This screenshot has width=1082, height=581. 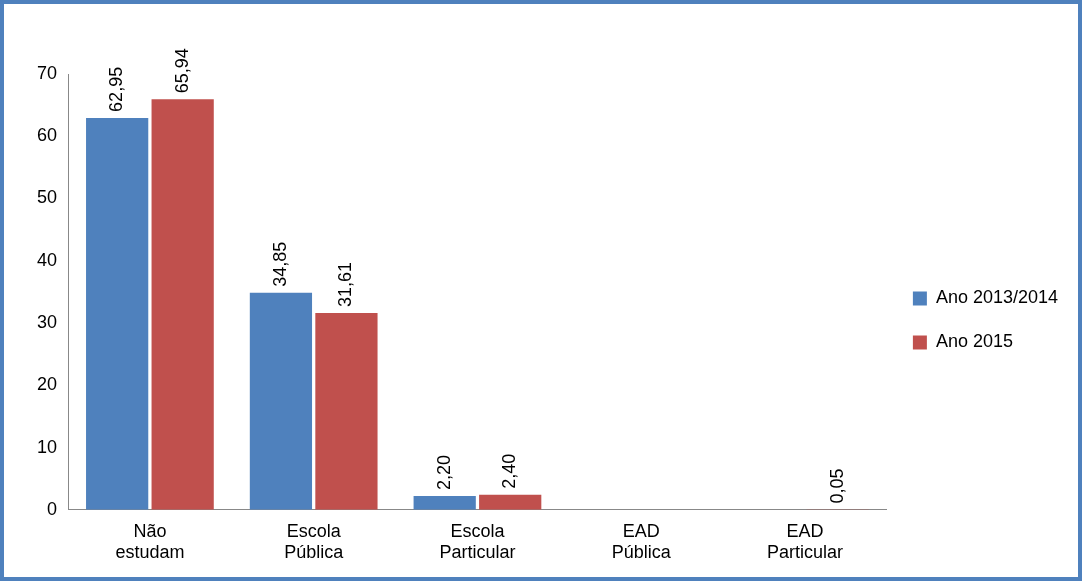 What do you see at coordinates (52, 508) in the screenshot?
I see `y-tick-label: 0` at bounding box center [52, 508].